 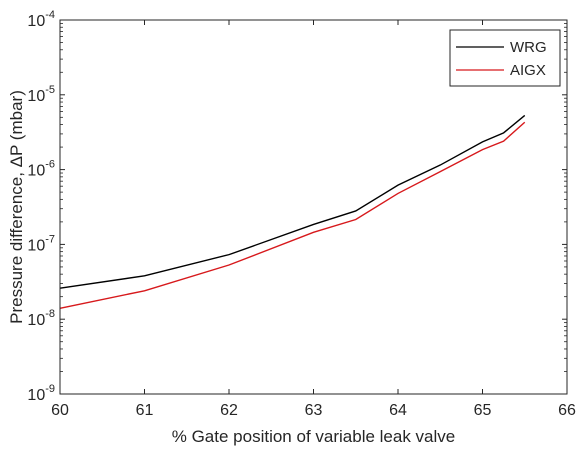 What do you see at coordinates (41, 243) in the screenshot?
I see `y-tick-label: 10⁻⁷` at bounding box center [41, 243].